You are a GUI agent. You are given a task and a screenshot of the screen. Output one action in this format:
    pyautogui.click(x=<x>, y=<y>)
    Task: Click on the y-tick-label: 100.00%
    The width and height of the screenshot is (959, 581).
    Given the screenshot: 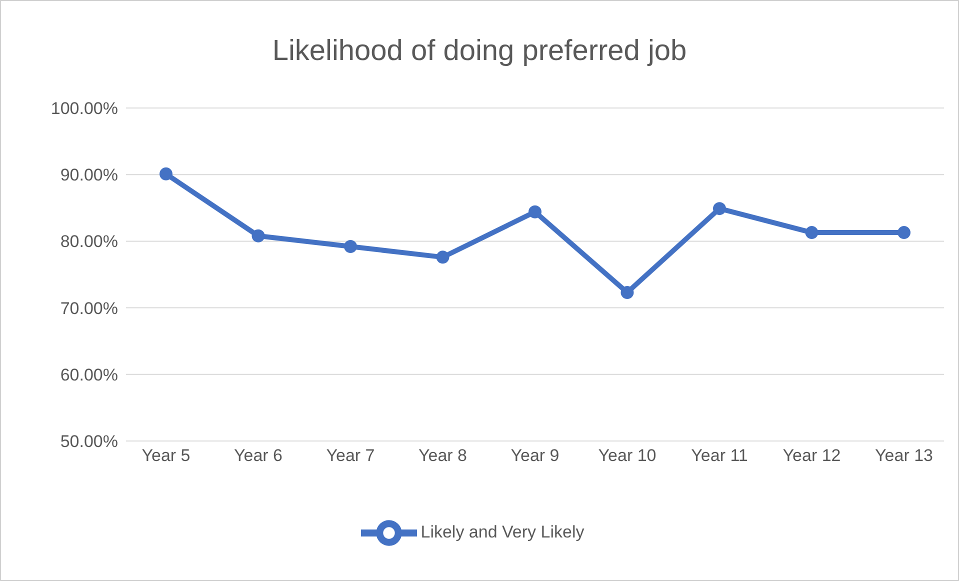 What is the action you would take?
    pyautogui.click(x=84, y=108)
    